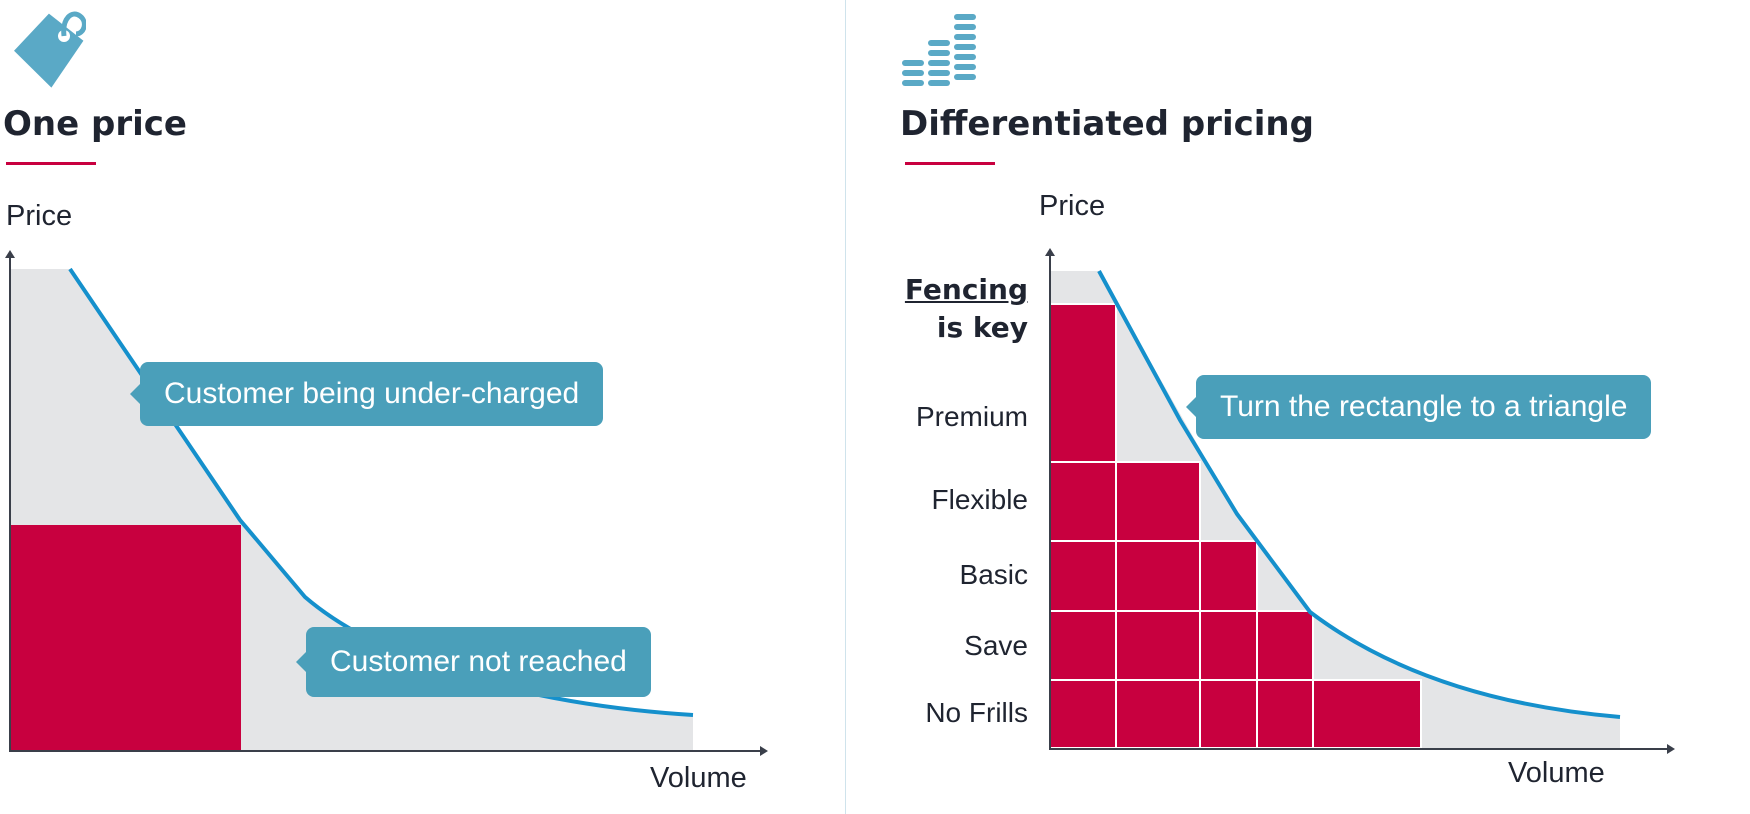 The width and height of the screenshot is (1750, 814). What do you see at coordinates (1235, 526) in the screenshot?
I see `right-tier-blocks` at bounding box center [1235, 526].